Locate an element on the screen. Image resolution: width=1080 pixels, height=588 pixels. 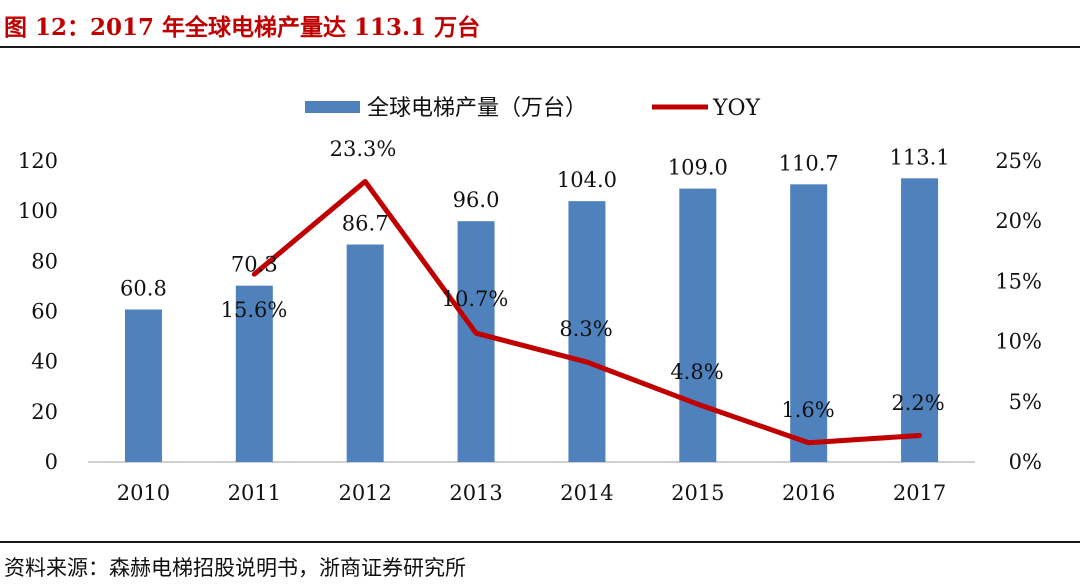
y-axis-left: 0 20 40 60 80 100 120 is located at coordinates (38, 311).